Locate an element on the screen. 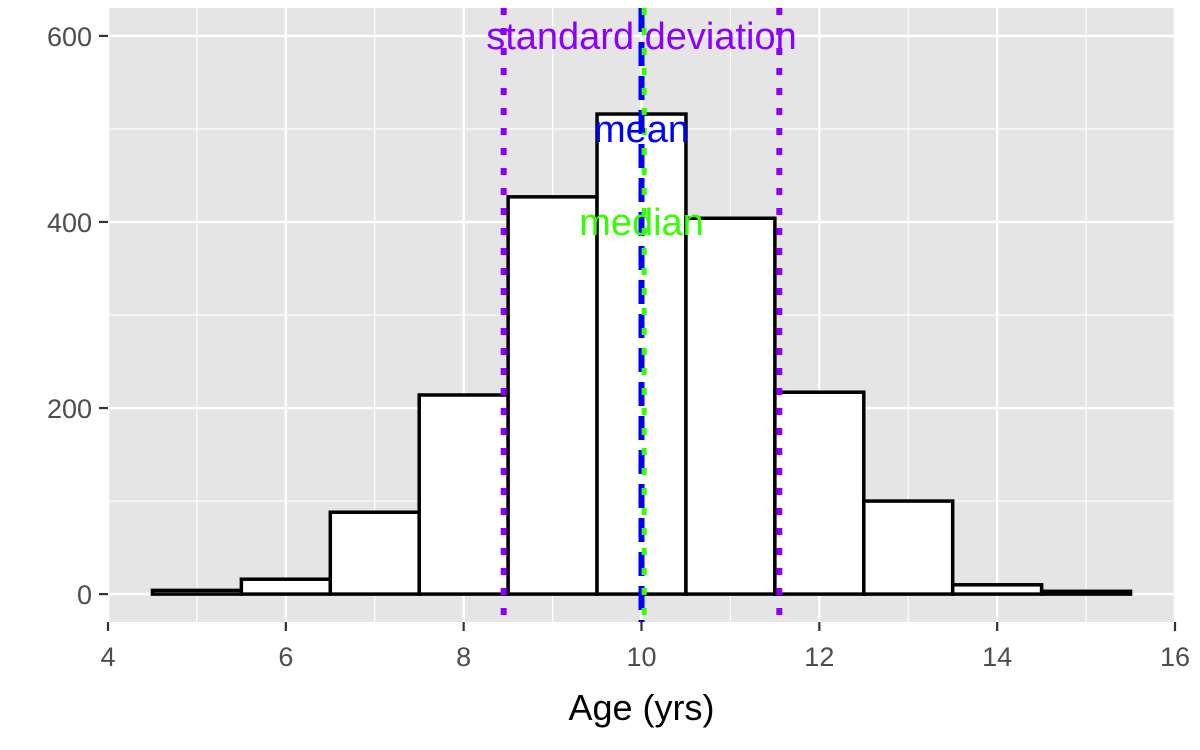 The height and width of the screenshot is (750, 1200). y-tick-label: 200 is located at coordinates (69, 409).